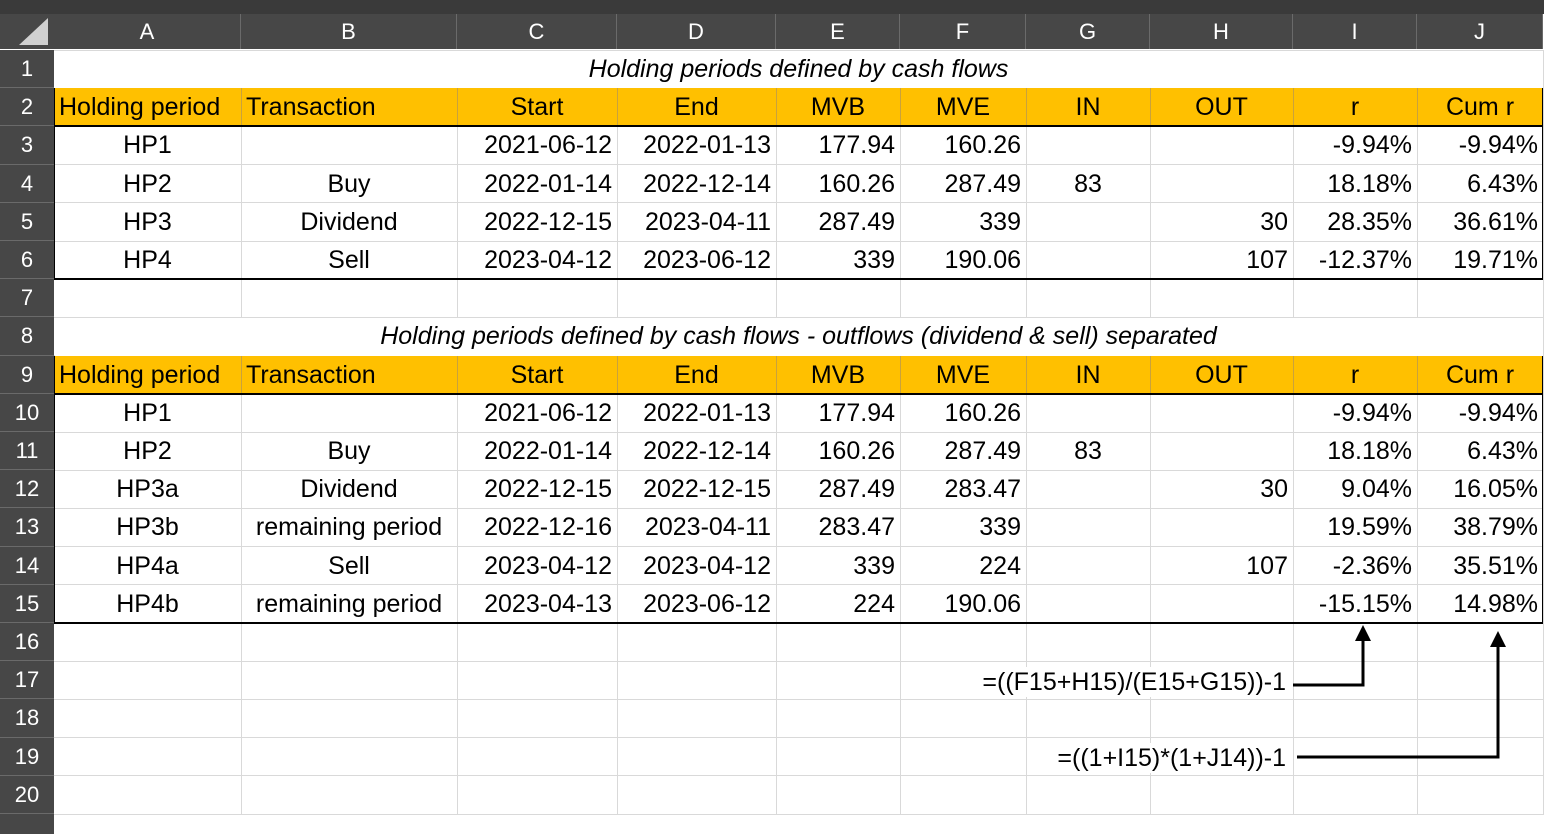 Image resolution: width=1544 pixels, height=834 pixels. Describe the element at coordinates (1365, 260) in the screenshot. I see `table1-cell-r: -12.37%` at that location.